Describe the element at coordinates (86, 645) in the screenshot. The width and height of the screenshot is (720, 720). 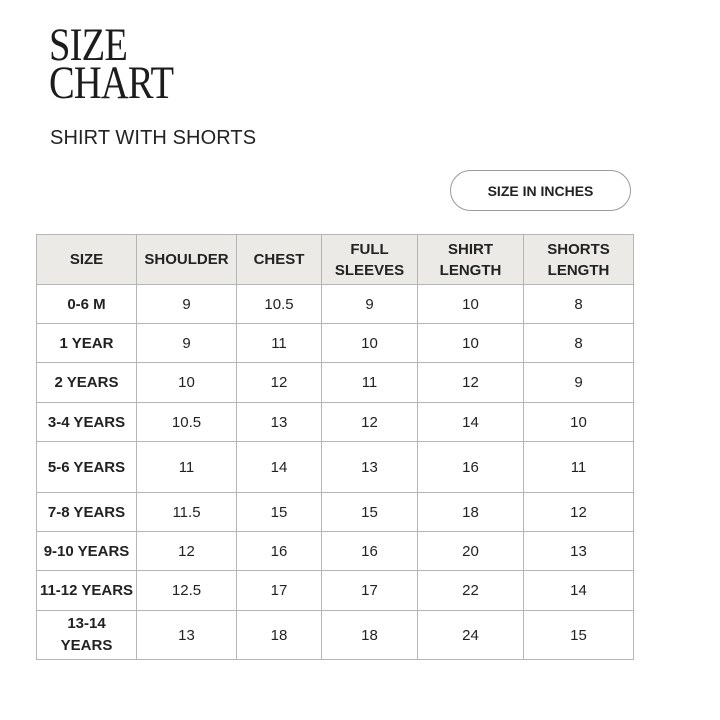
I see `size-label: YEARS` at that location.